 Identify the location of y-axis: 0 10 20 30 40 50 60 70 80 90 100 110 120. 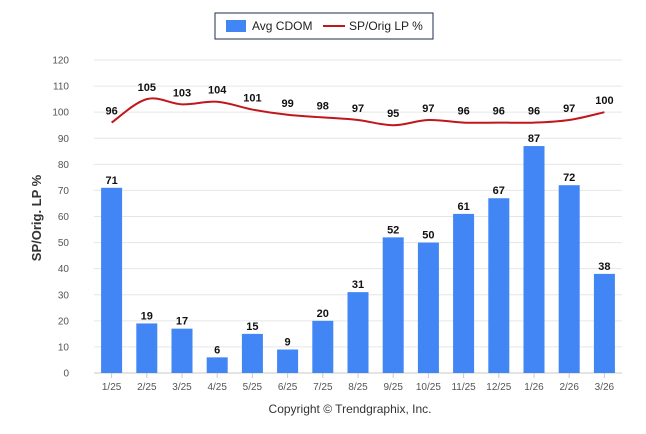
(60, 218).